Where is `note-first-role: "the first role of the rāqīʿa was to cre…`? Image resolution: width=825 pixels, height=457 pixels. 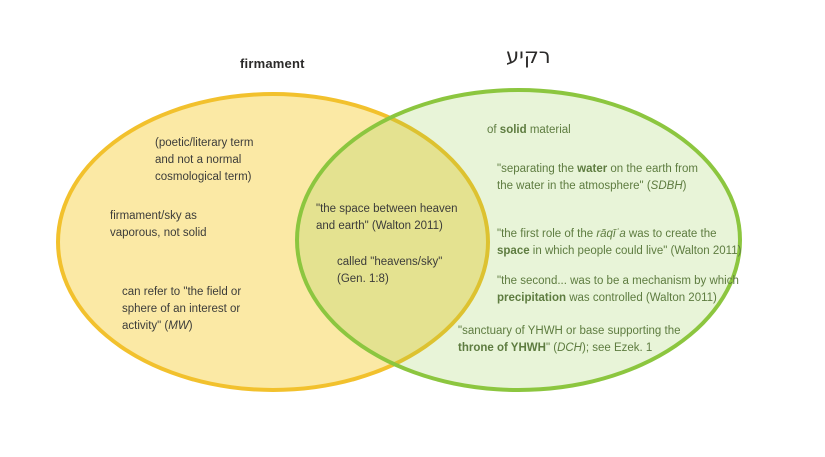
note-first-role: "the first role of the rāqīʿa was to cre… is located at coordinates (619, 242).